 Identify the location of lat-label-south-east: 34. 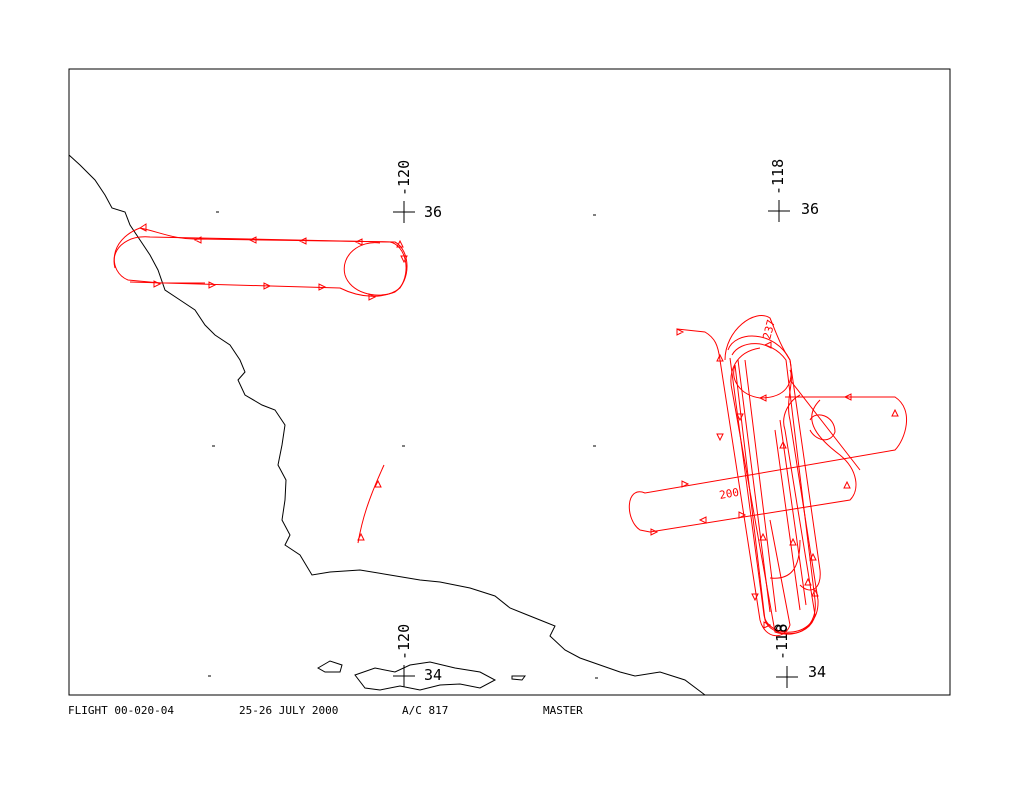
(817, 672).